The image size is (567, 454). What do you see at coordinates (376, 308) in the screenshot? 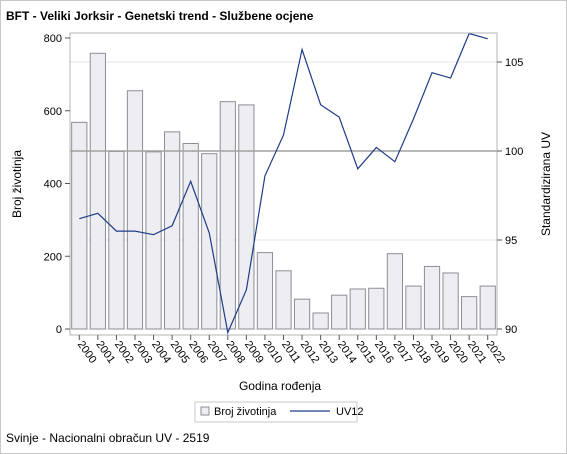
I see `bar-2016` at bounding box center [376, 308].